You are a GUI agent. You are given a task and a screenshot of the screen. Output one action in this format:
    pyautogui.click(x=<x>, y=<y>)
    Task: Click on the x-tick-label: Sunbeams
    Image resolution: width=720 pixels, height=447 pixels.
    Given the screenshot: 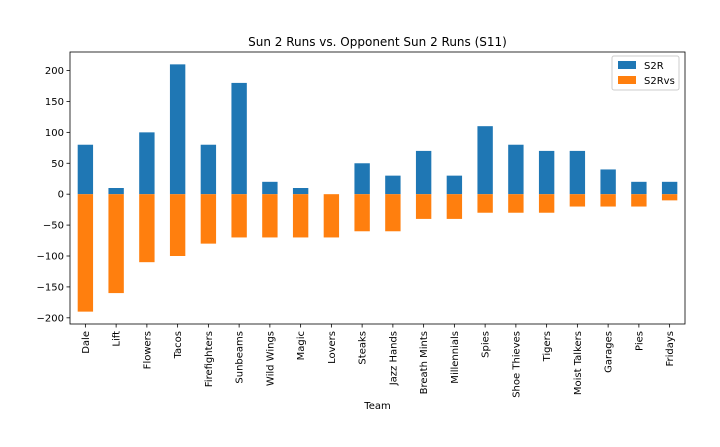 What is the action you would take?
    pyautogui.click(x=240, y=357)
    